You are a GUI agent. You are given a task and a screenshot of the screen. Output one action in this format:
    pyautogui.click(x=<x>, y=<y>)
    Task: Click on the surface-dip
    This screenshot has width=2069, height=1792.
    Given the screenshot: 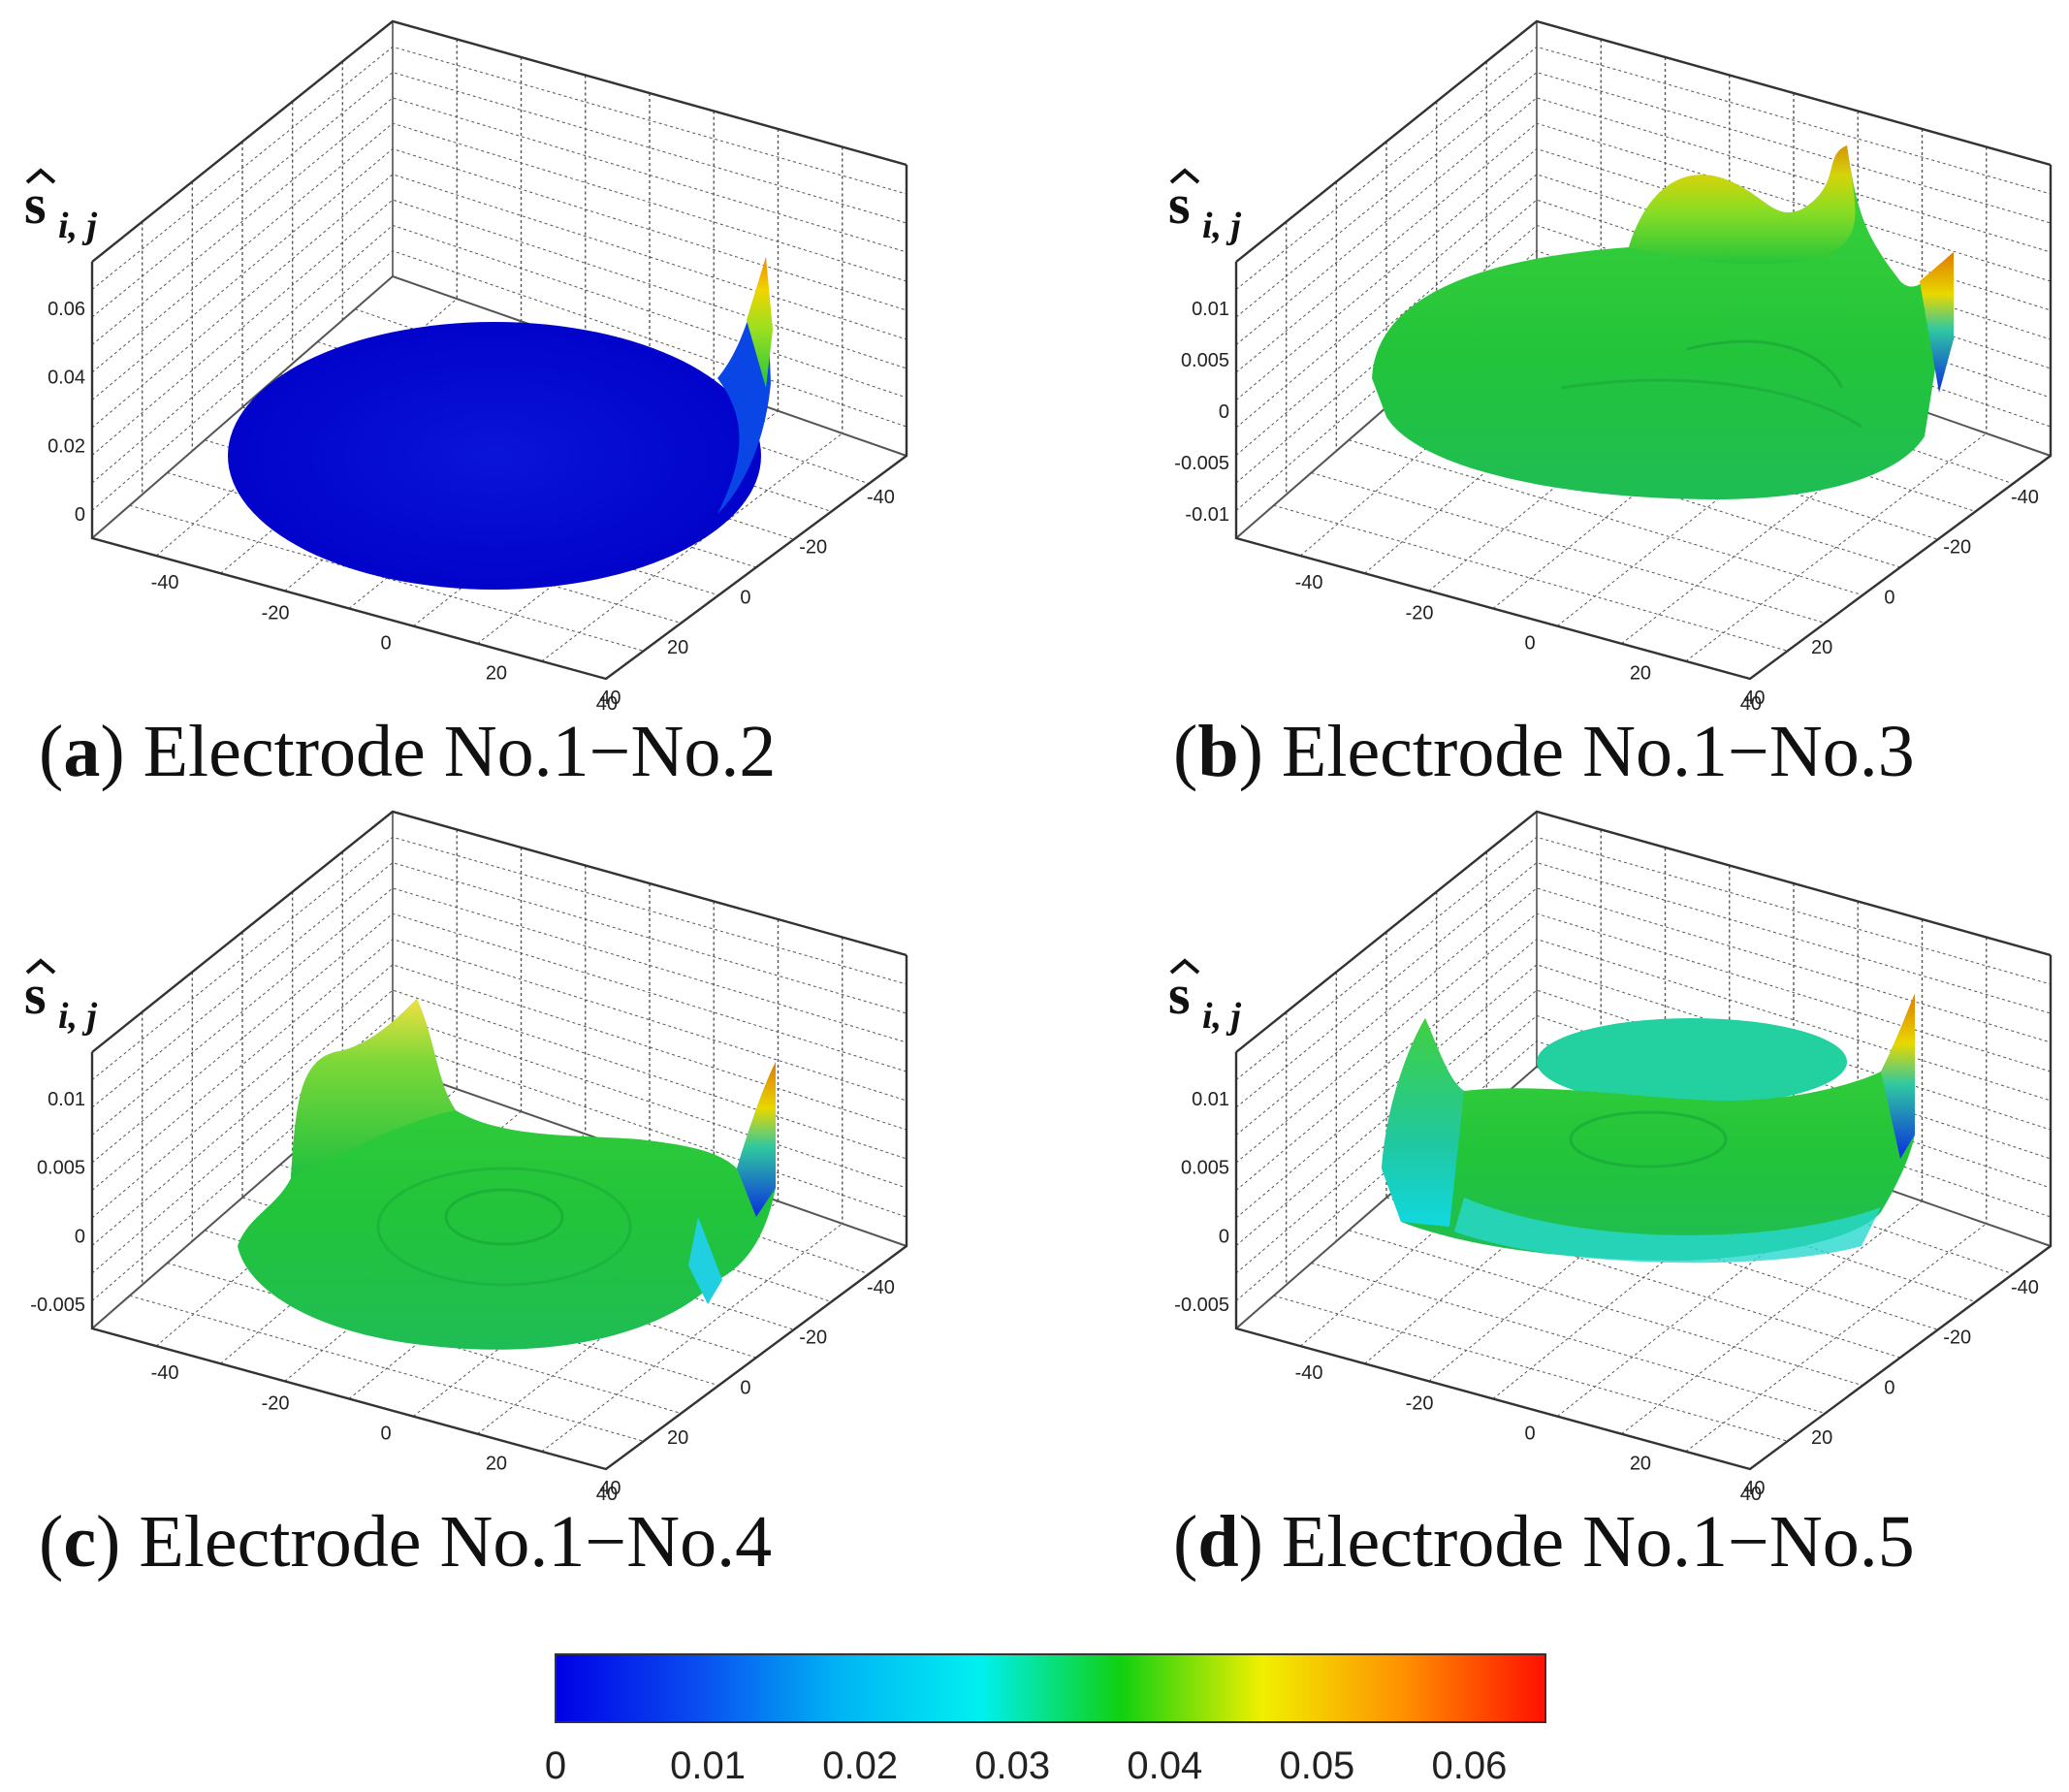 What is the action you would take?
    pyautogui.click(x=705, y=1260)
    